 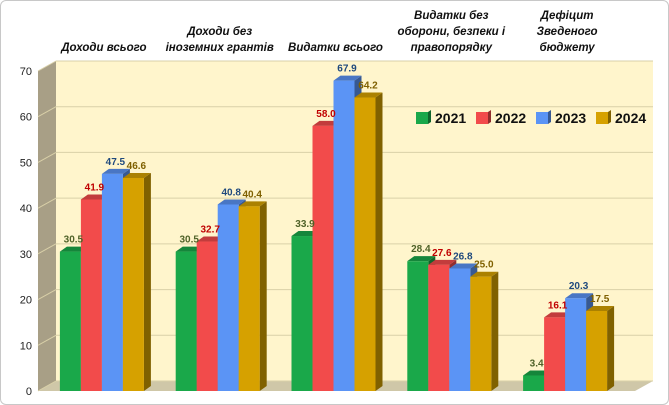 What do you see at coordinates (47, 226) in the screenshot?
I see `chart-side-wall` at bounding box center [47, 226].